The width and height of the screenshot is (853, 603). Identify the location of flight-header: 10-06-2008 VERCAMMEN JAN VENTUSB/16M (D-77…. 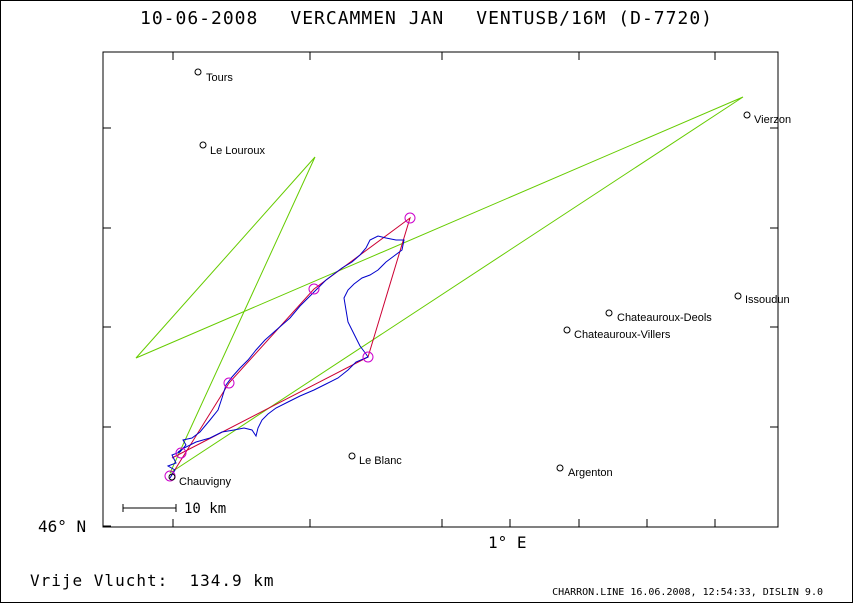
(426, 18).